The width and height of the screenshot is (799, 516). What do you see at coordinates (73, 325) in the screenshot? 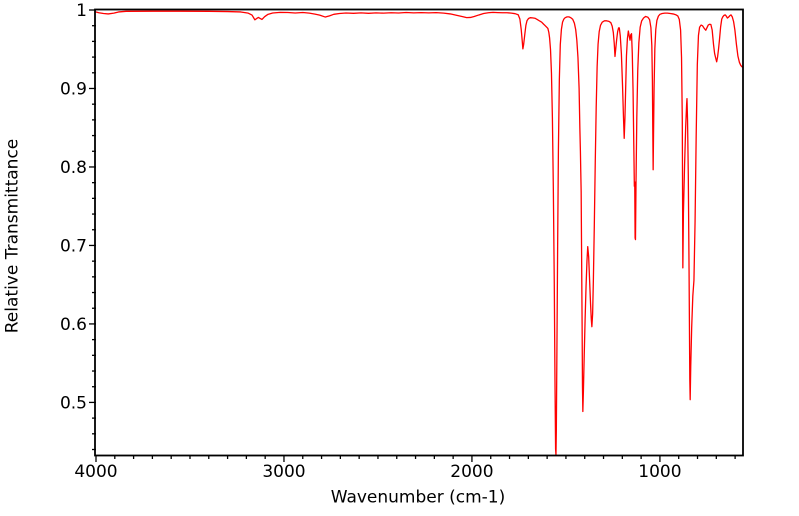
I see `y-tick-label: 0.6` at bounding box center [73, 325].